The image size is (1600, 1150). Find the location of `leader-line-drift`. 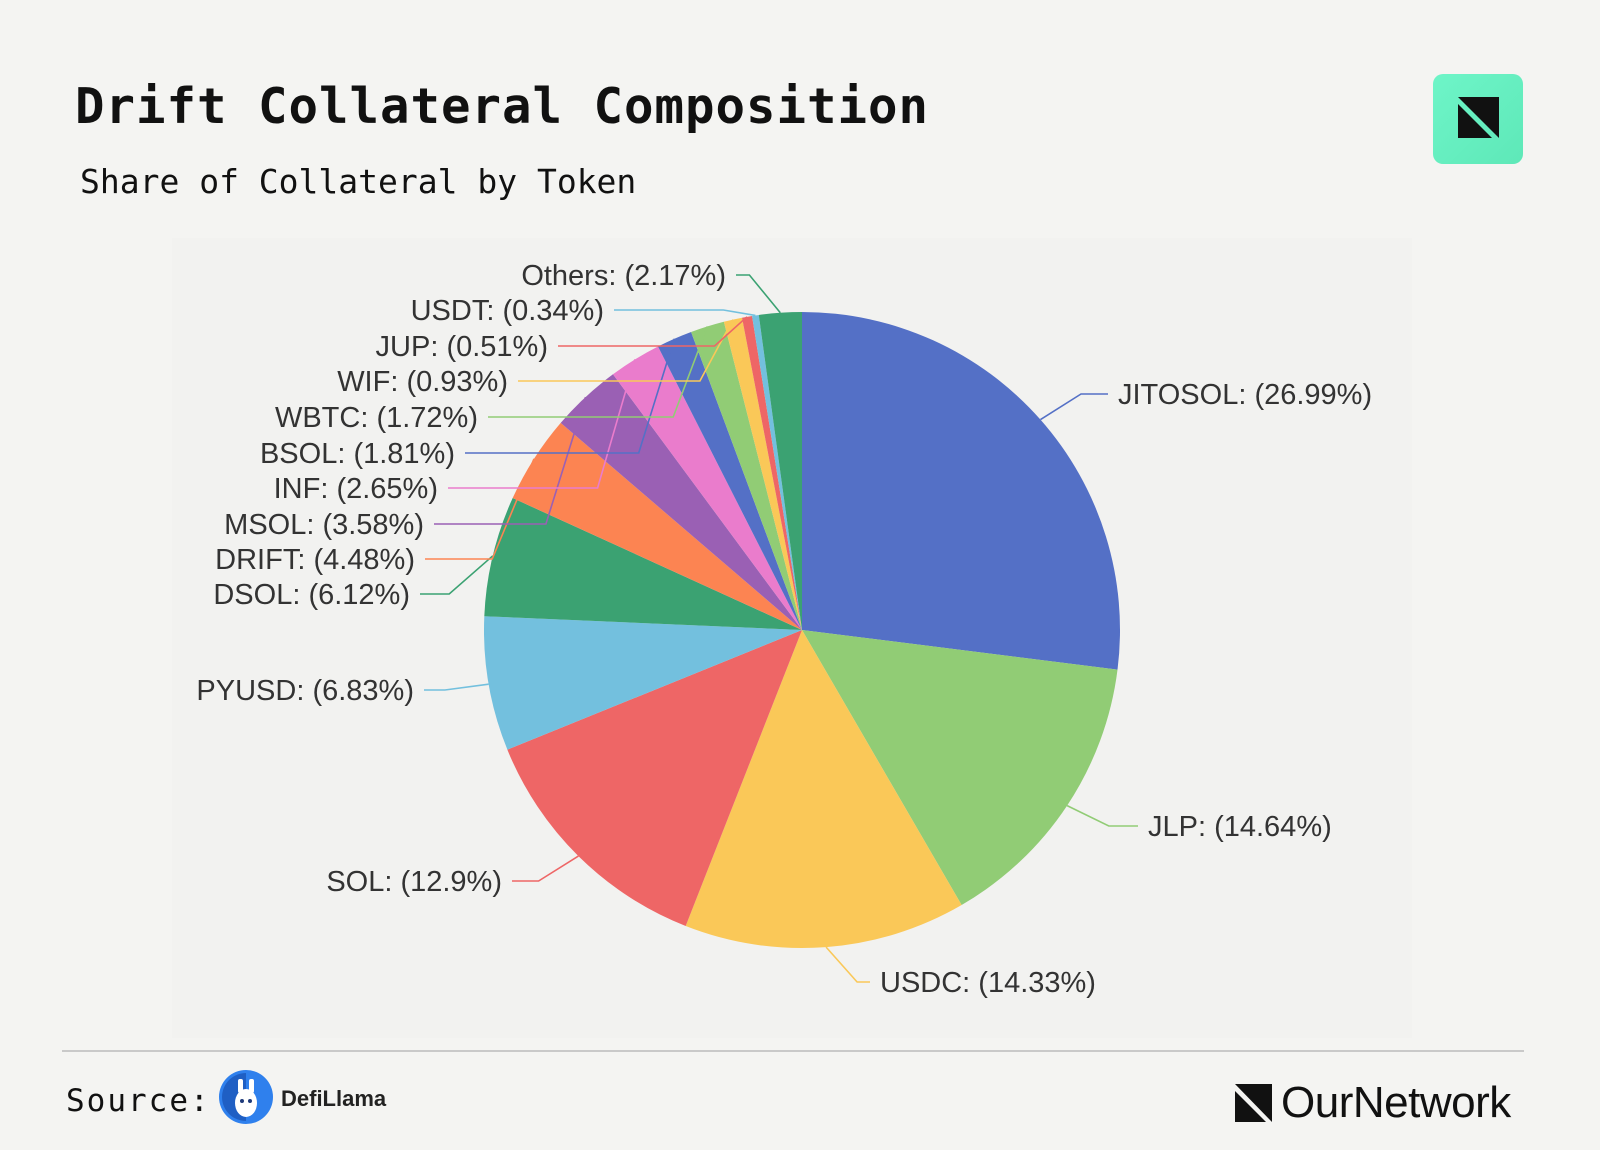

leader-line-drift is located at coordinates (480, 509).